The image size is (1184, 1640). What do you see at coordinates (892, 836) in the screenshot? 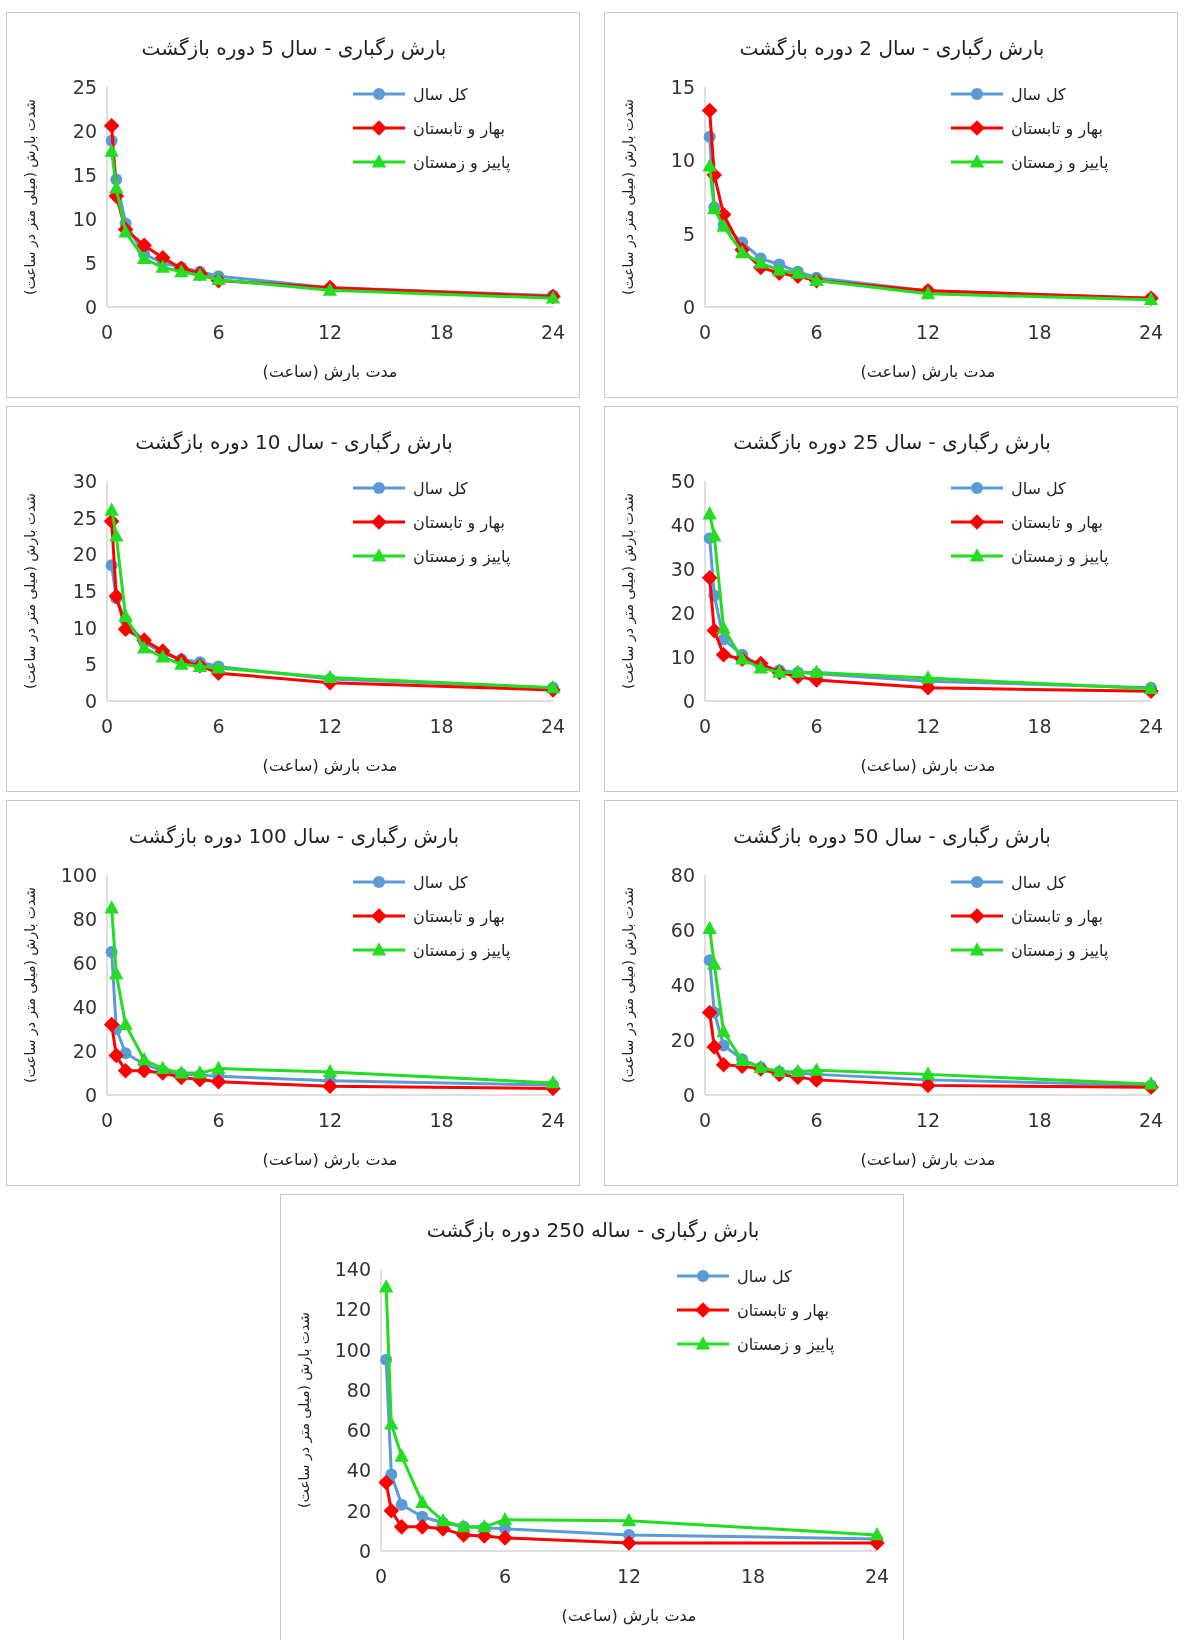
I see `chart-title: بارش رگباری - سال 50 دوره بازگشت` at bounding box center [892, 836].